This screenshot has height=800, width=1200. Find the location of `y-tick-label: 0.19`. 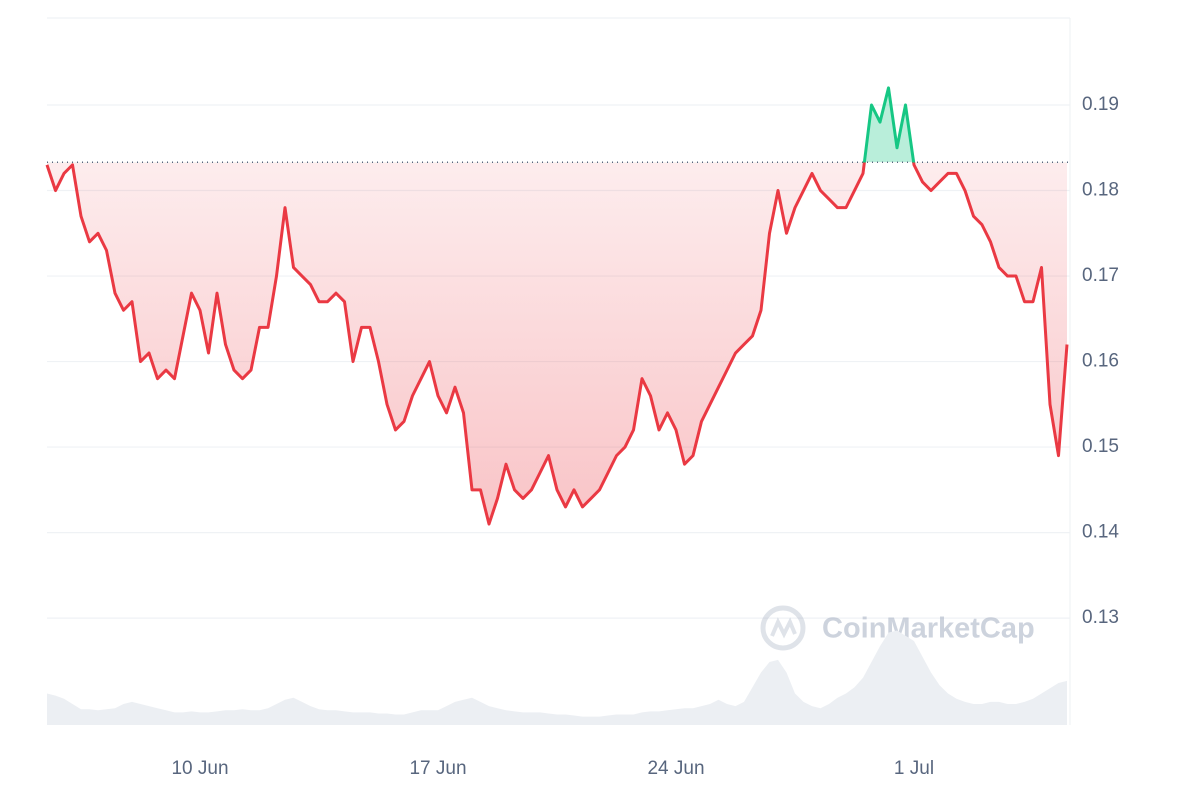

y-tick-label: 0.19 is located at coordinates (1100, 104).